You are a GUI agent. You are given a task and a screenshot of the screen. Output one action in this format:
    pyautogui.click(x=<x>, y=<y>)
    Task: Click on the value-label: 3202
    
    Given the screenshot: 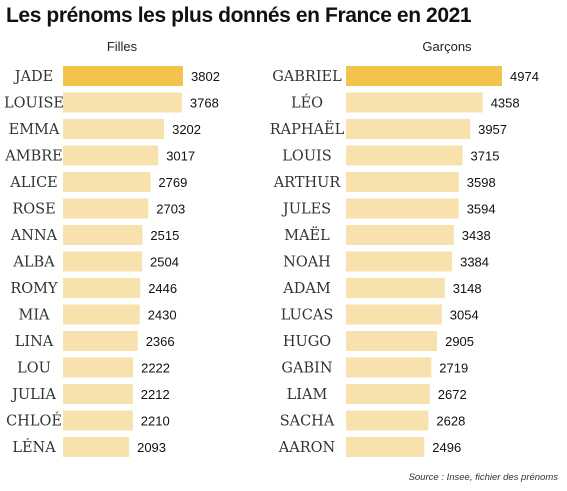 What is the action you would take?
    pyautogui.click(x=186, y=129)
    